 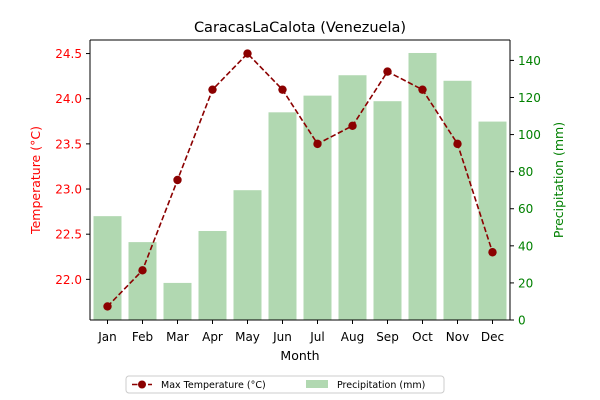 What do you see at coordinates (68, 99) in the screenshot?
I see `y-left-tick-label: 24.0` at bounding box center [68, 99].